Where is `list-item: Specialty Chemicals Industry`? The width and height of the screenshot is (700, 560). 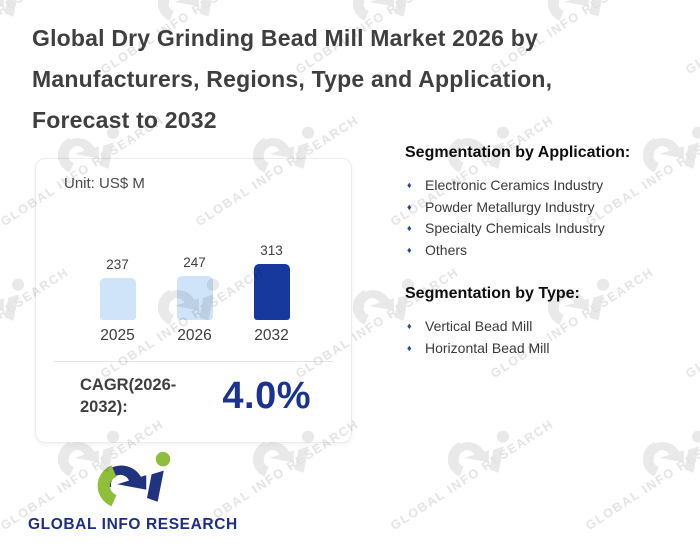
list-item: Specialty Chemicals Industry is located at coordinates (547, 229).